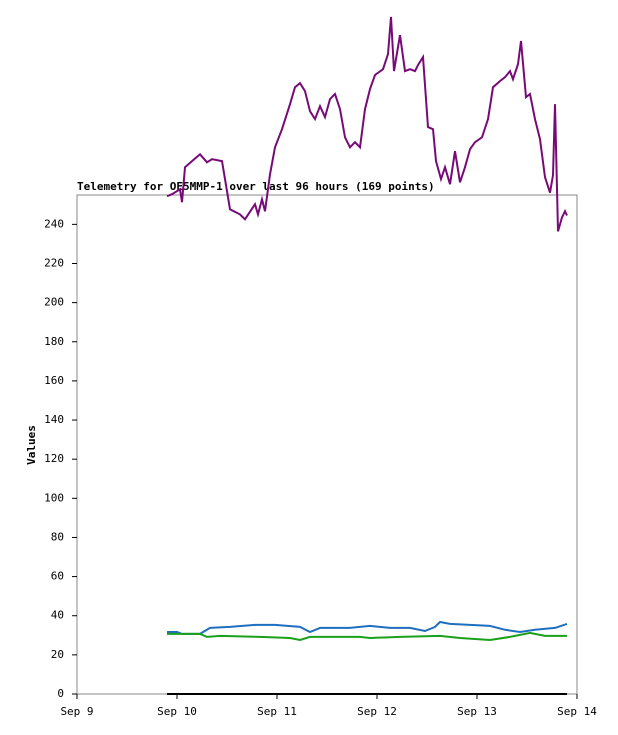 The height and width of the screenshot is (735, 618). What do you see at coordinates (54, 341) in the screenshot?
I see `y-tick-label: 180` at bounding box center [54, 341].